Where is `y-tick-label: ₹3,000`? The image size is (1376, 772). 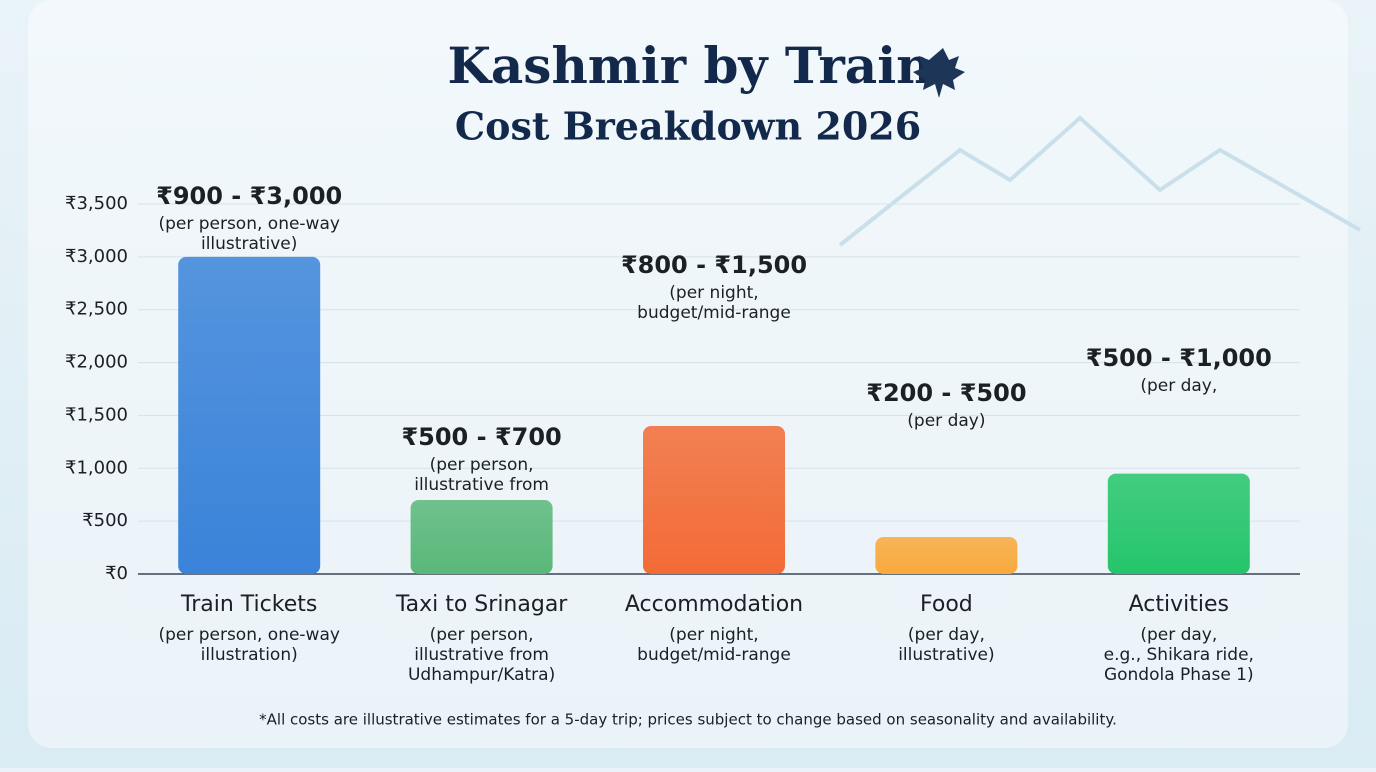 y-tick-label: ₹3,000 is located at coordinates (96, 256).